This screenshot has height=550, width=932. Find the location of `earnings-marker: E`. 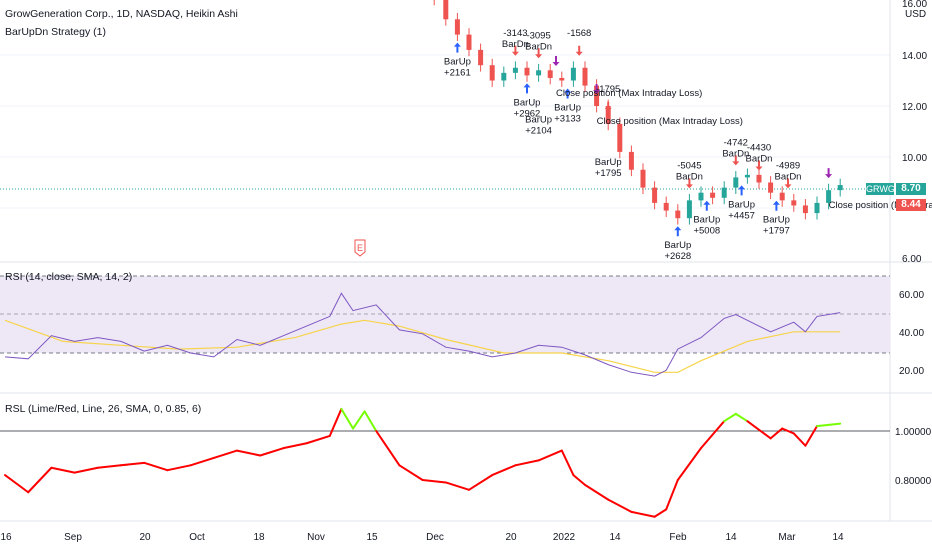

earnings-marker: E is located at coordinates (360, 248).